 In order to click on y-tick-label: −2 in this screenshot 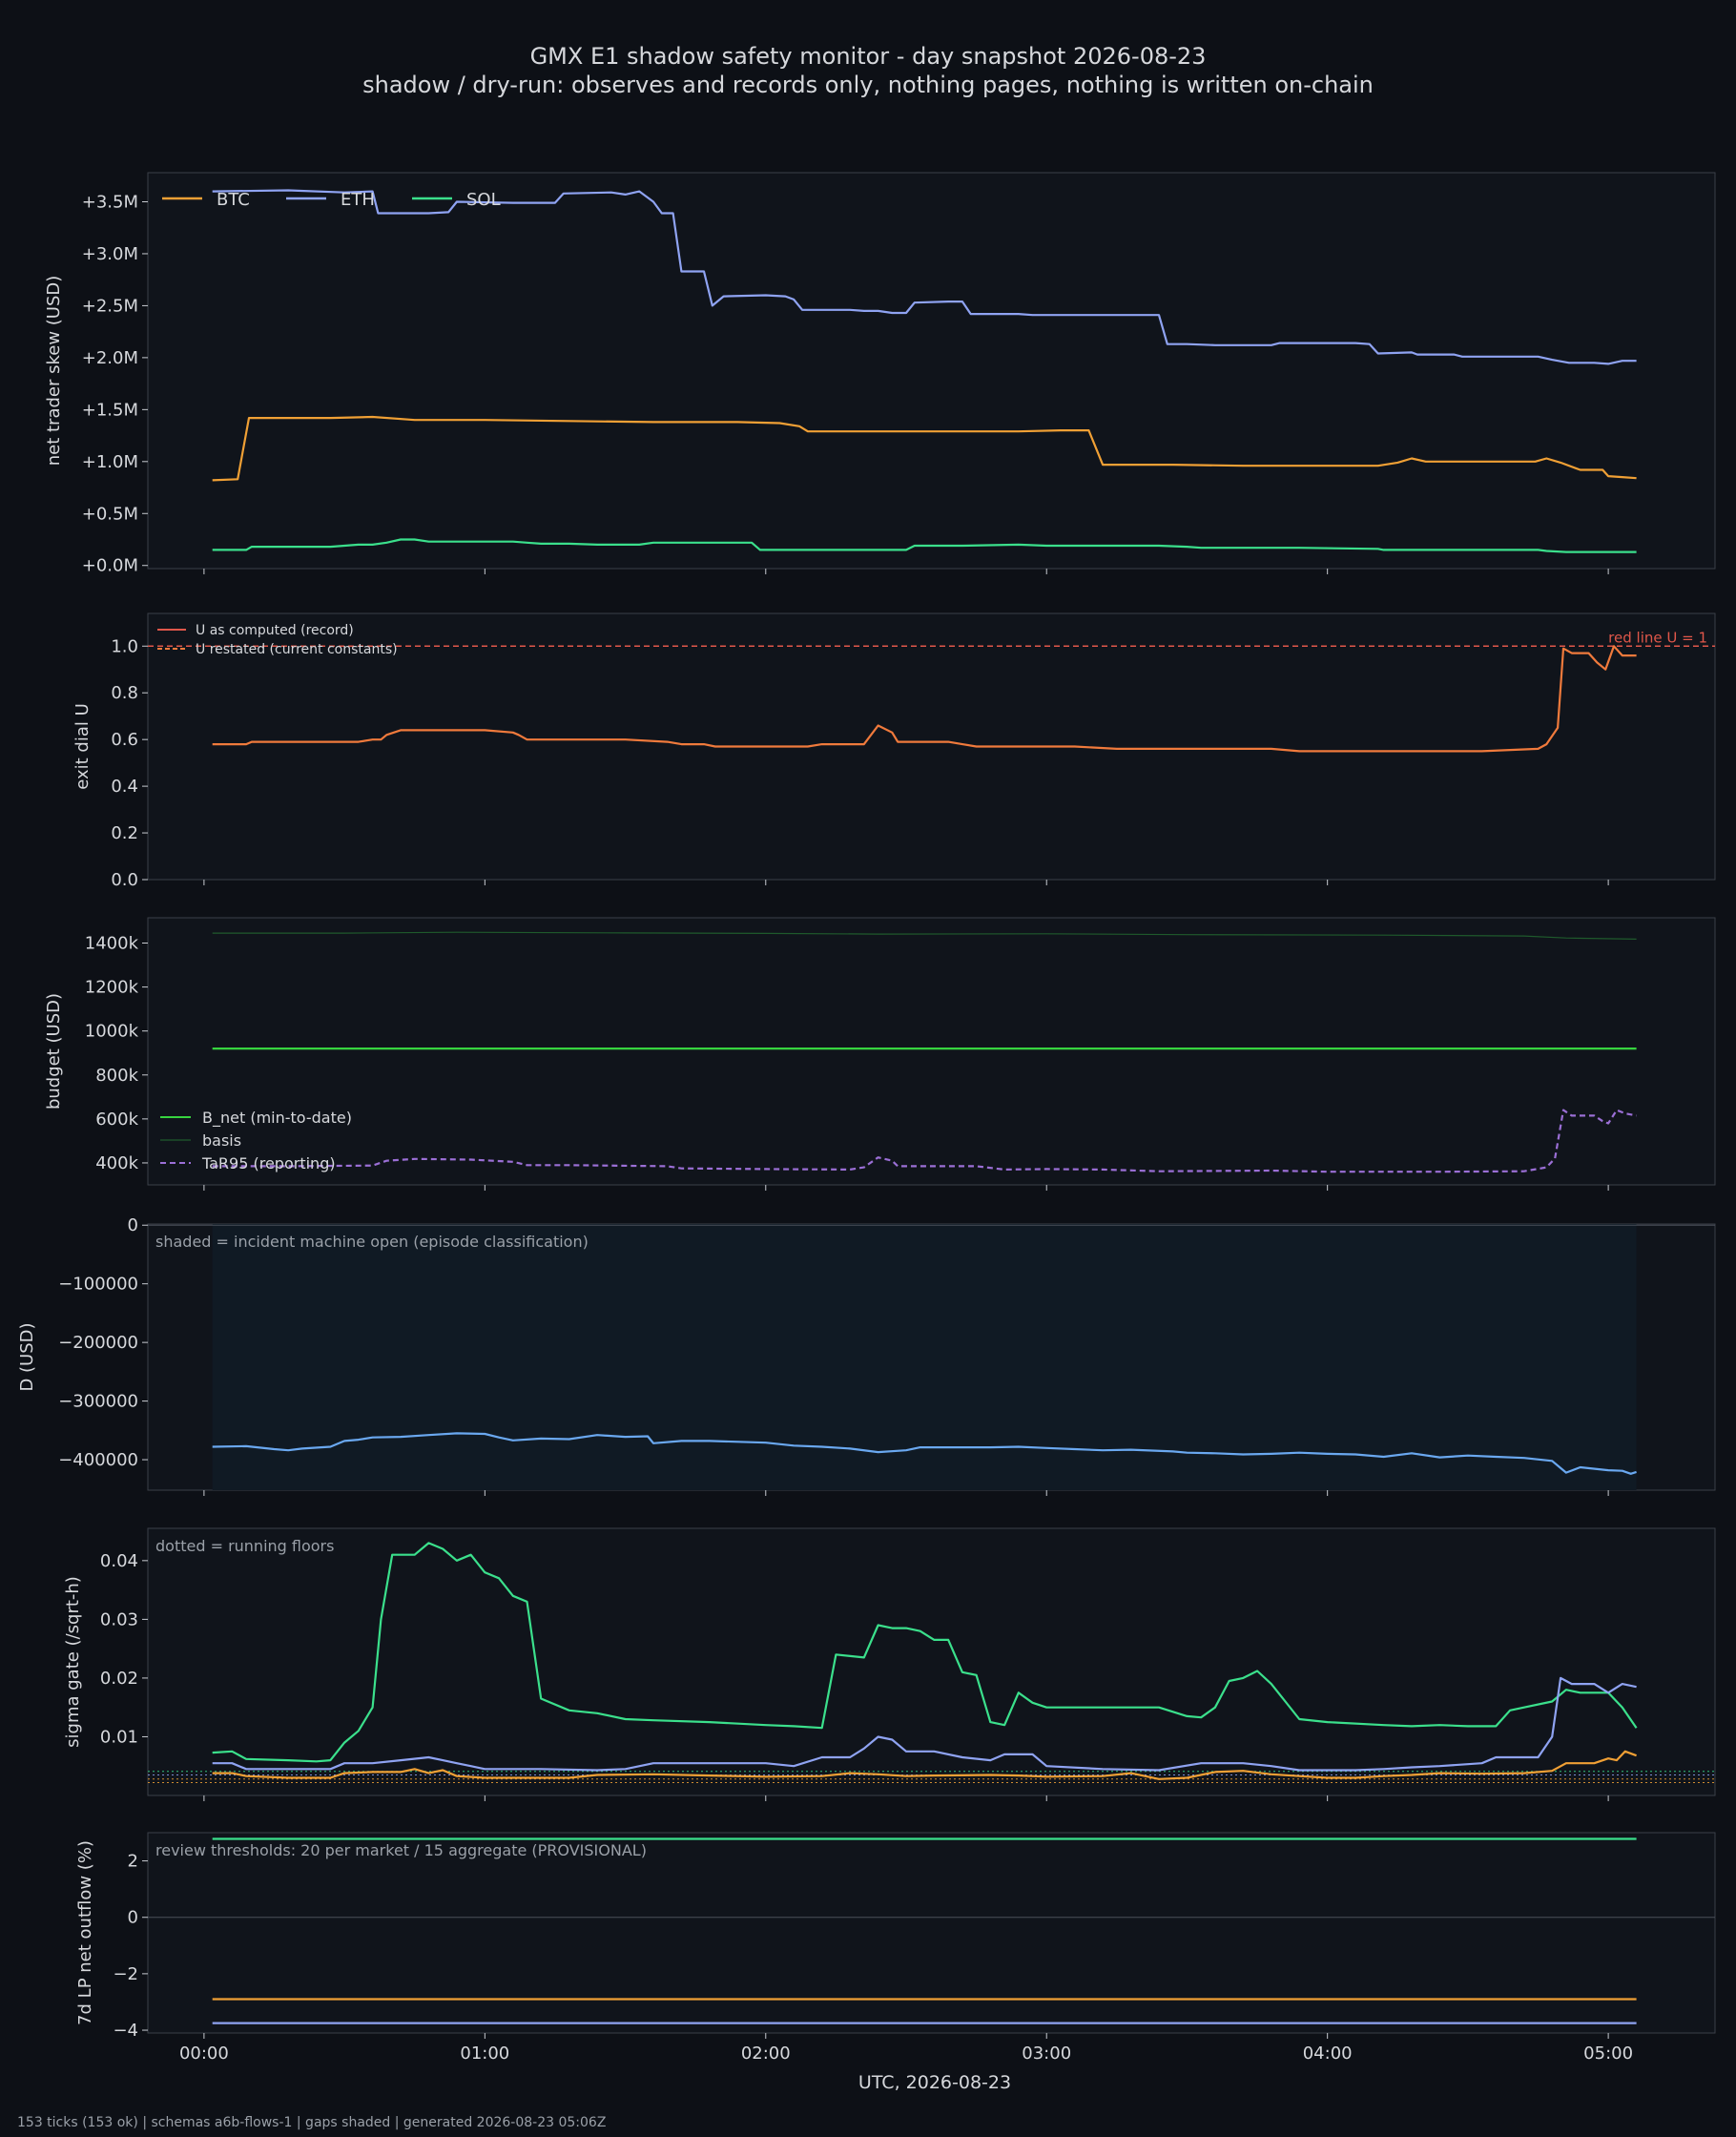, I will do `click(125, 1974)`.